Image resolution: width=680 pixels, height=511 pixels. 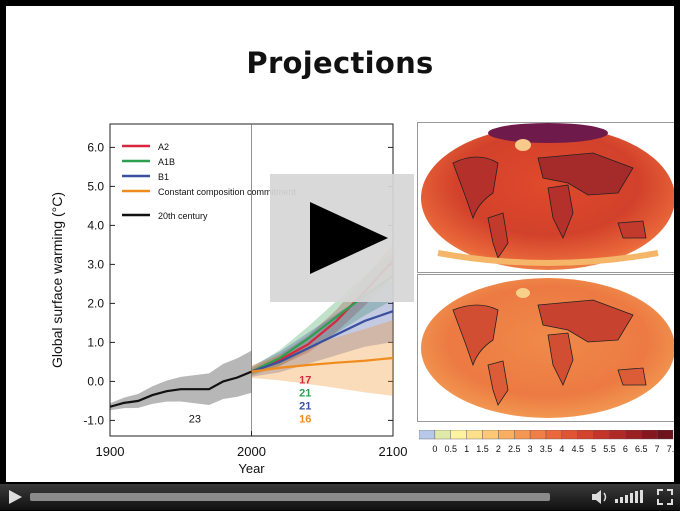 I want to click on y-axis-label: Global surface warming (°C), so click(x=57, y=280).